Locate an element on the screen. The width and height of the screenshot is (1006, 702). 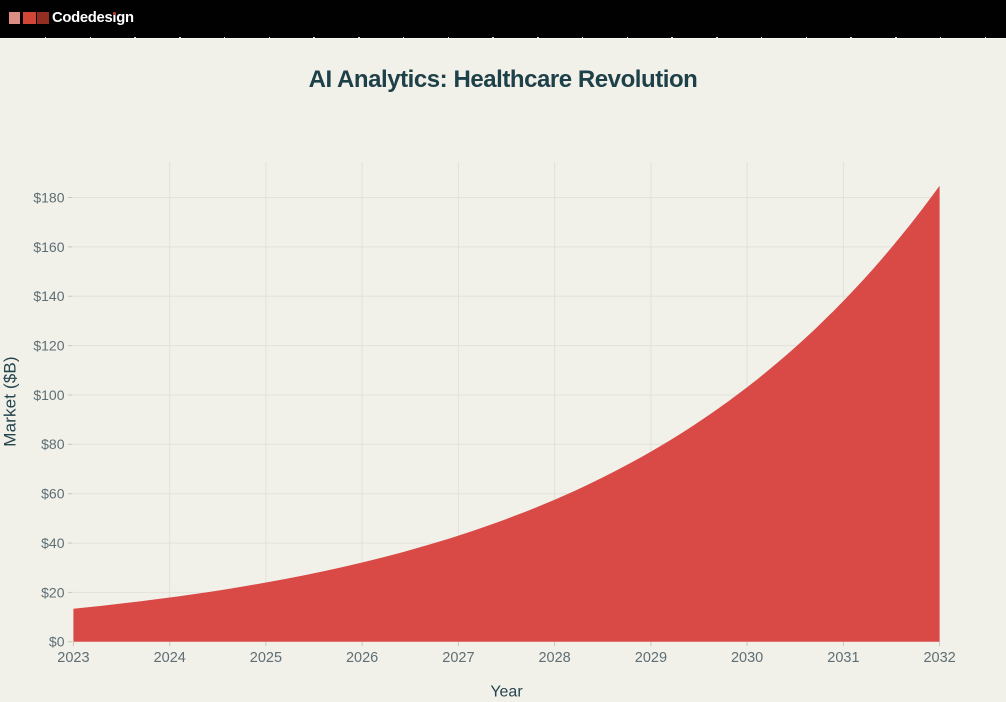
svg-text: 2026 is located at coordinates (362, 658).